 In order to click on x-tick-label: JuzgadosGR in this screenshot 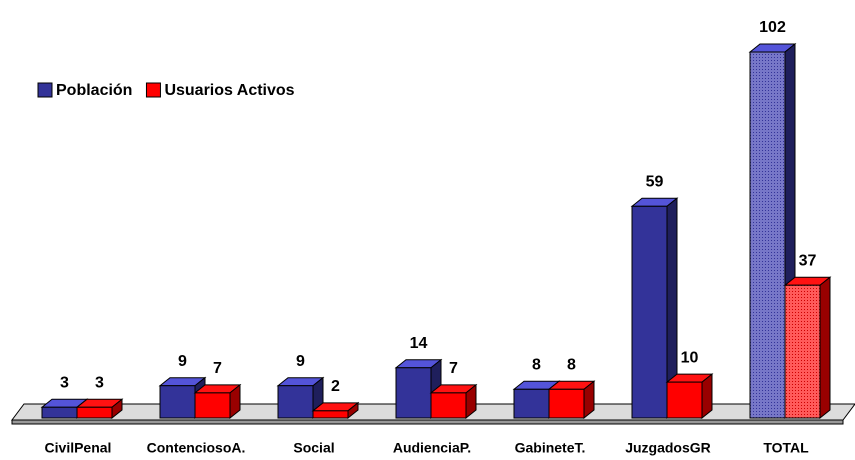, I will do `click(668, 448)`.